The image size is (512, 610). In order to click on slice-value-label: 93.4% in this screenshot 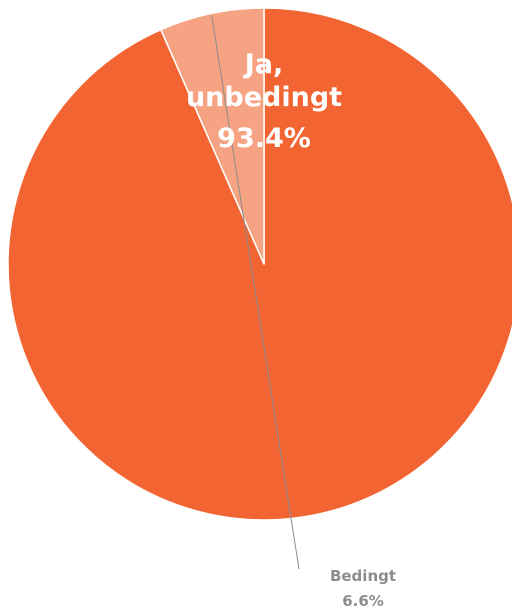, I will do `click(264, 138)`.